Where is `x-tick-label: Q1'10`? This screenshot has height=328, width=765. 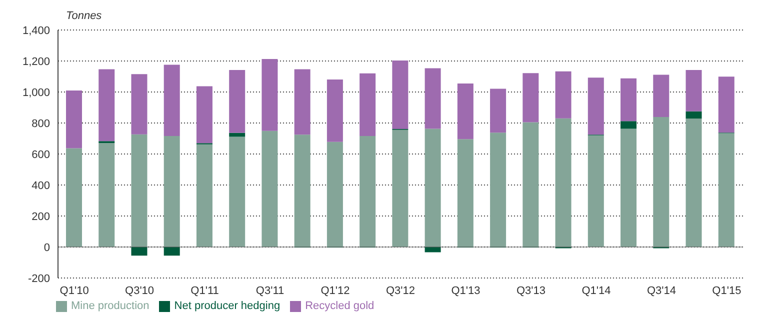 x-tick-label: Q1'10 is located at coordinates (74, 290).